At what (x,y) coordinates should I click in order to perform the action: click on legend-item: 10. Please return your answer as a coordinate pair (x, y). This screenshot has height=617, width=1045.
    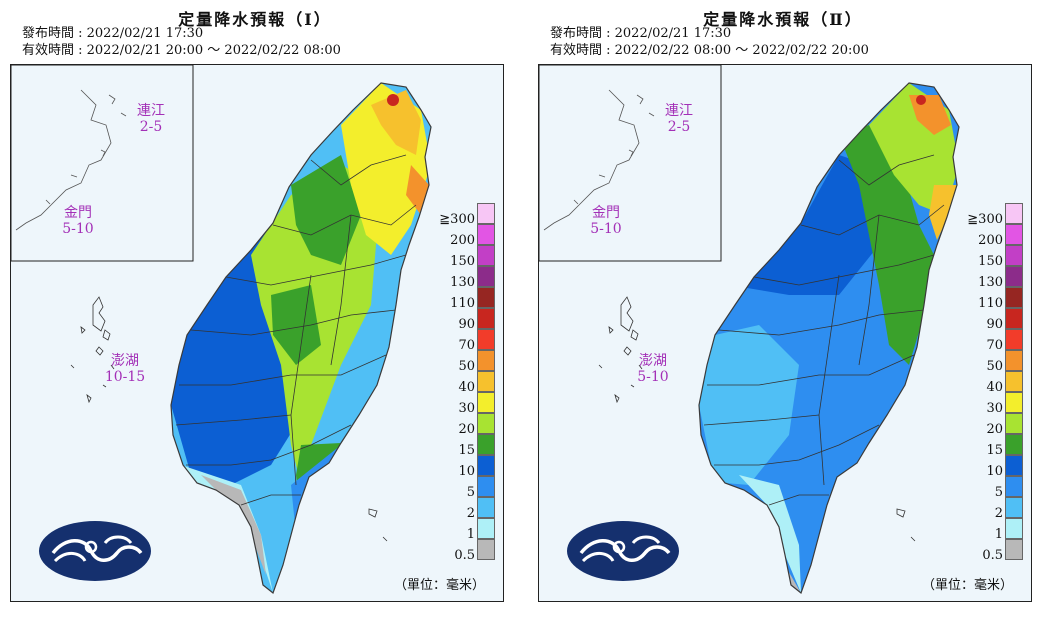
    Looking at the image, I should click on (462, 466).